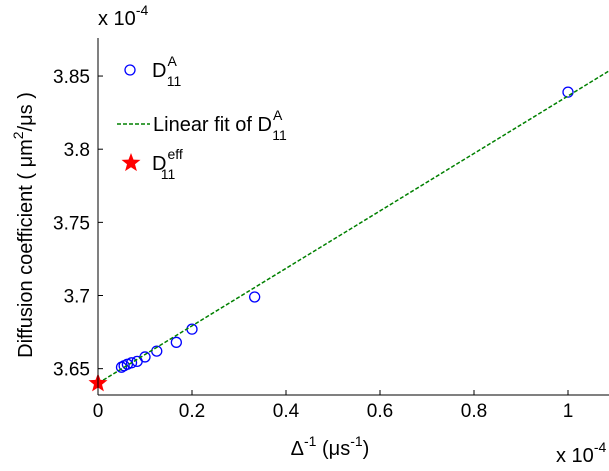  I want to click on x-axis-label-unit-close: ), so click(366, 449).